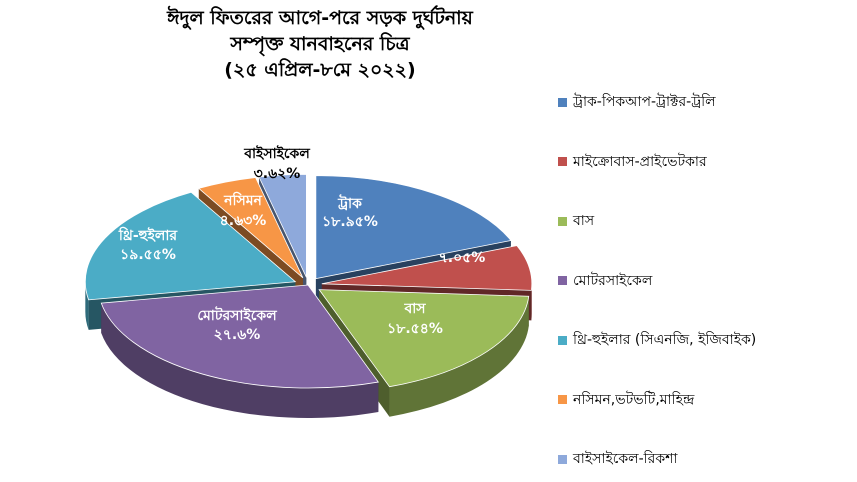  Describe the element at coordinates (320, 18) in the screenshot. I see `chart-title-line-1: ঈদুল ফিতরের আগে-পরে সড়ক দুর্ঘটনায়` at that location.